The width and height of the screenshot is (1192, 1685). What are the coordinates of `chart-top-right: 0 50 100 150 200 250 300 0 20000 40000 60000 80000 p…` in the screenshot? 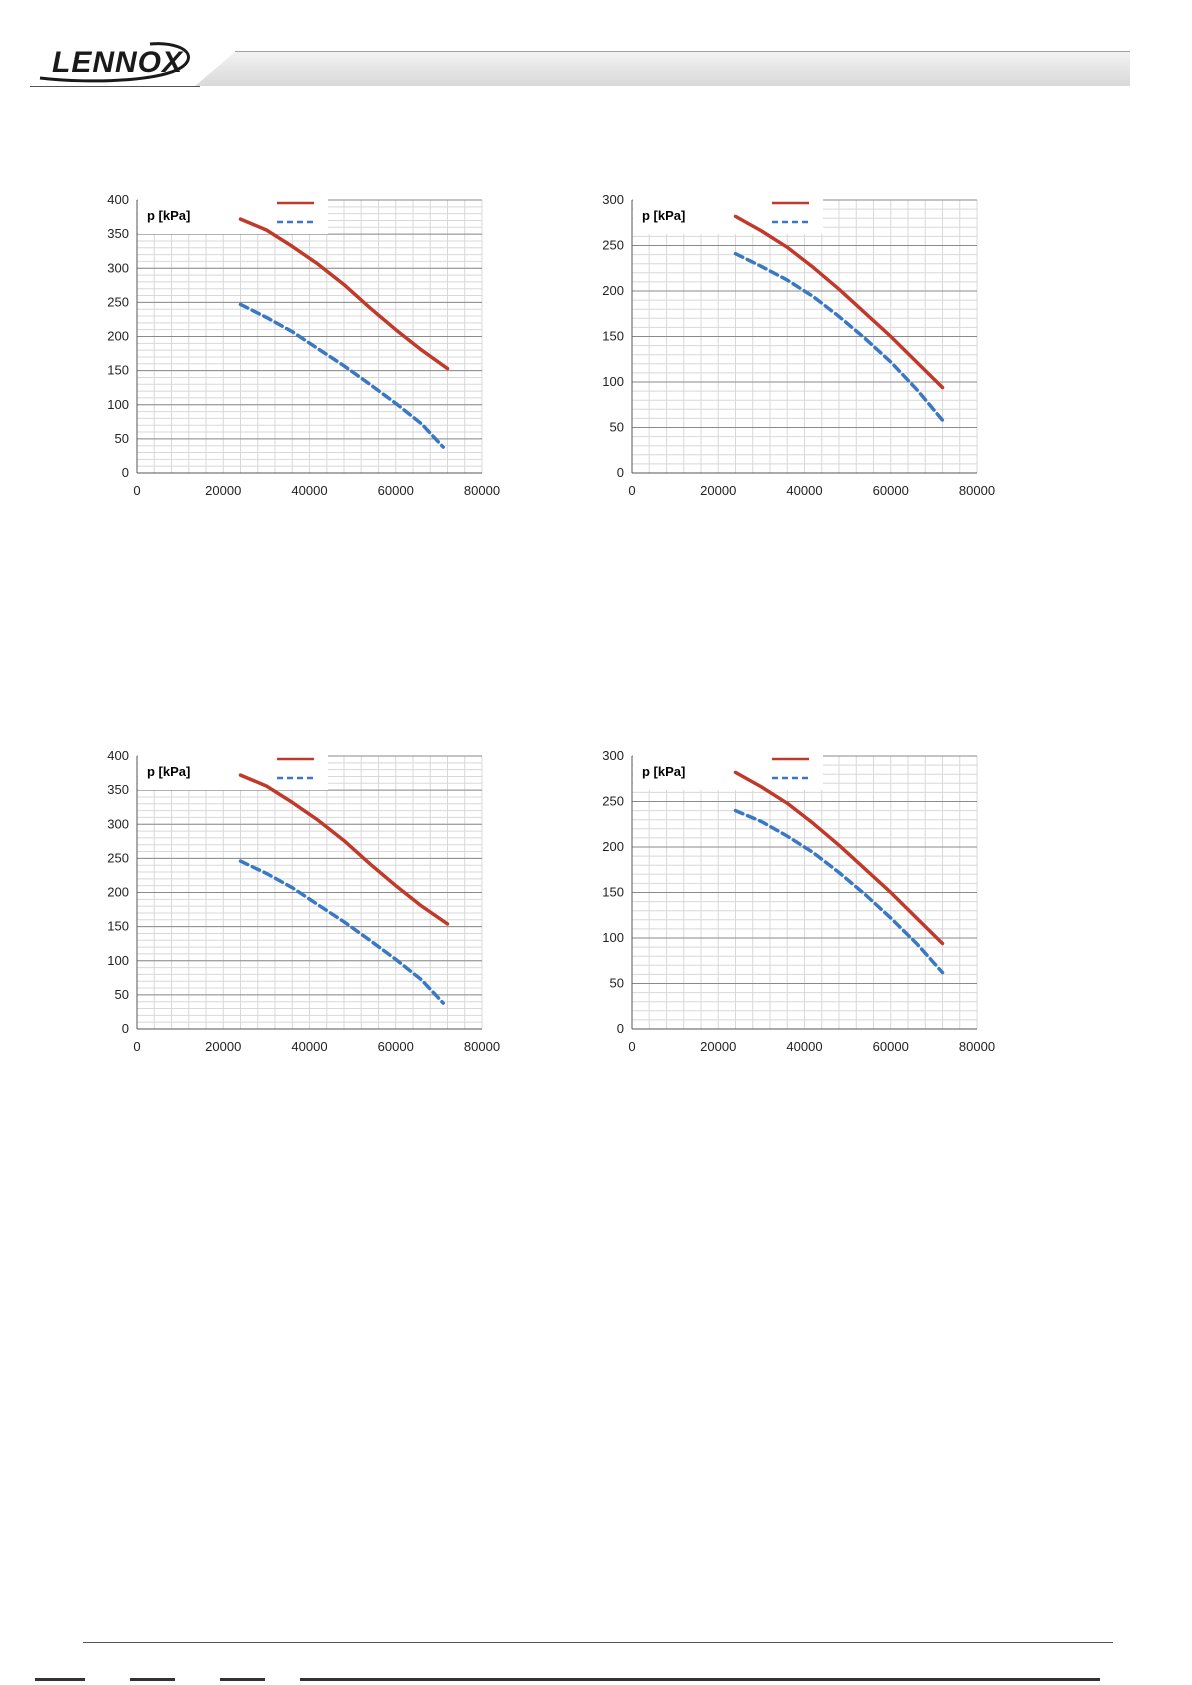 It's located at (798, 345).